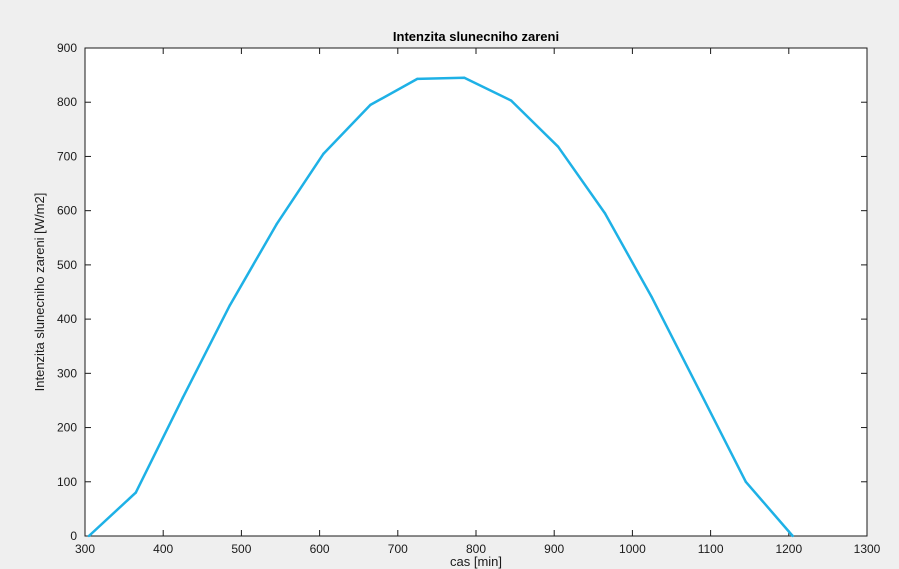  What do you see at coordinates (67, 265) in the screenshot?
I see `y-tick-label: 500` at bounding box center [67, 265].